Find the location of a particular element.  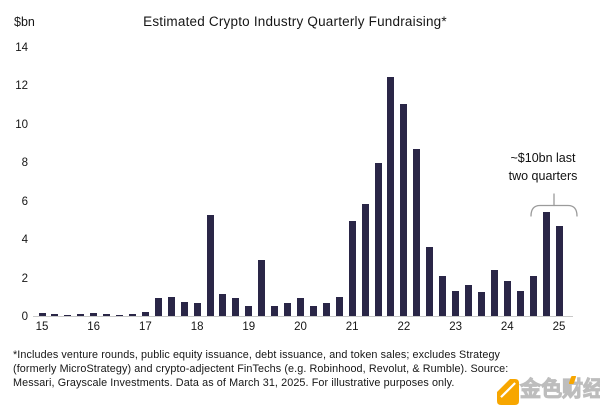

y-tick-label: 12 is located at coordinates (21, 86).